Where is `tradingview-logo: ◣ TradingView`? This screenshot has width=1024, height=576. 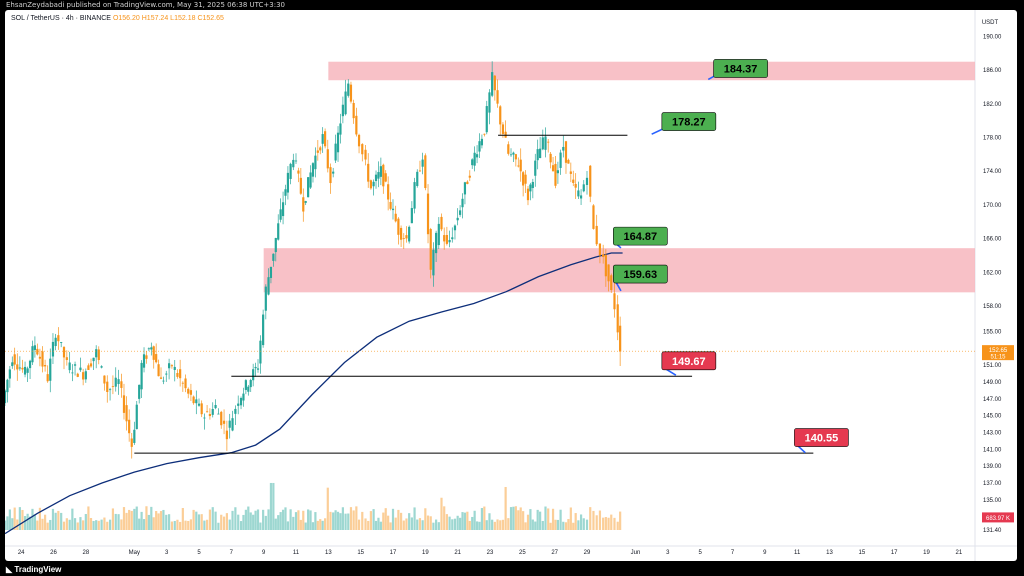
tradingview-logo: ◣ TradingView is located at coordinates (33, 569).